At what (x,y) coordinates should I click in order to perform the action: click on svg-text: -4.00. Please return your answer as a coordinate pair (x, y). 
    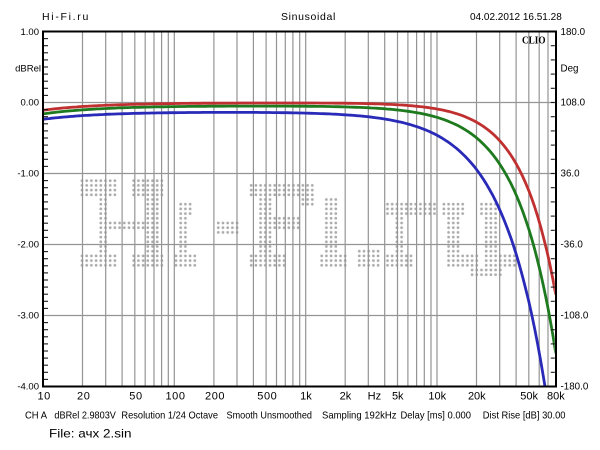
    Looking at the image, I should click on (28, 387).